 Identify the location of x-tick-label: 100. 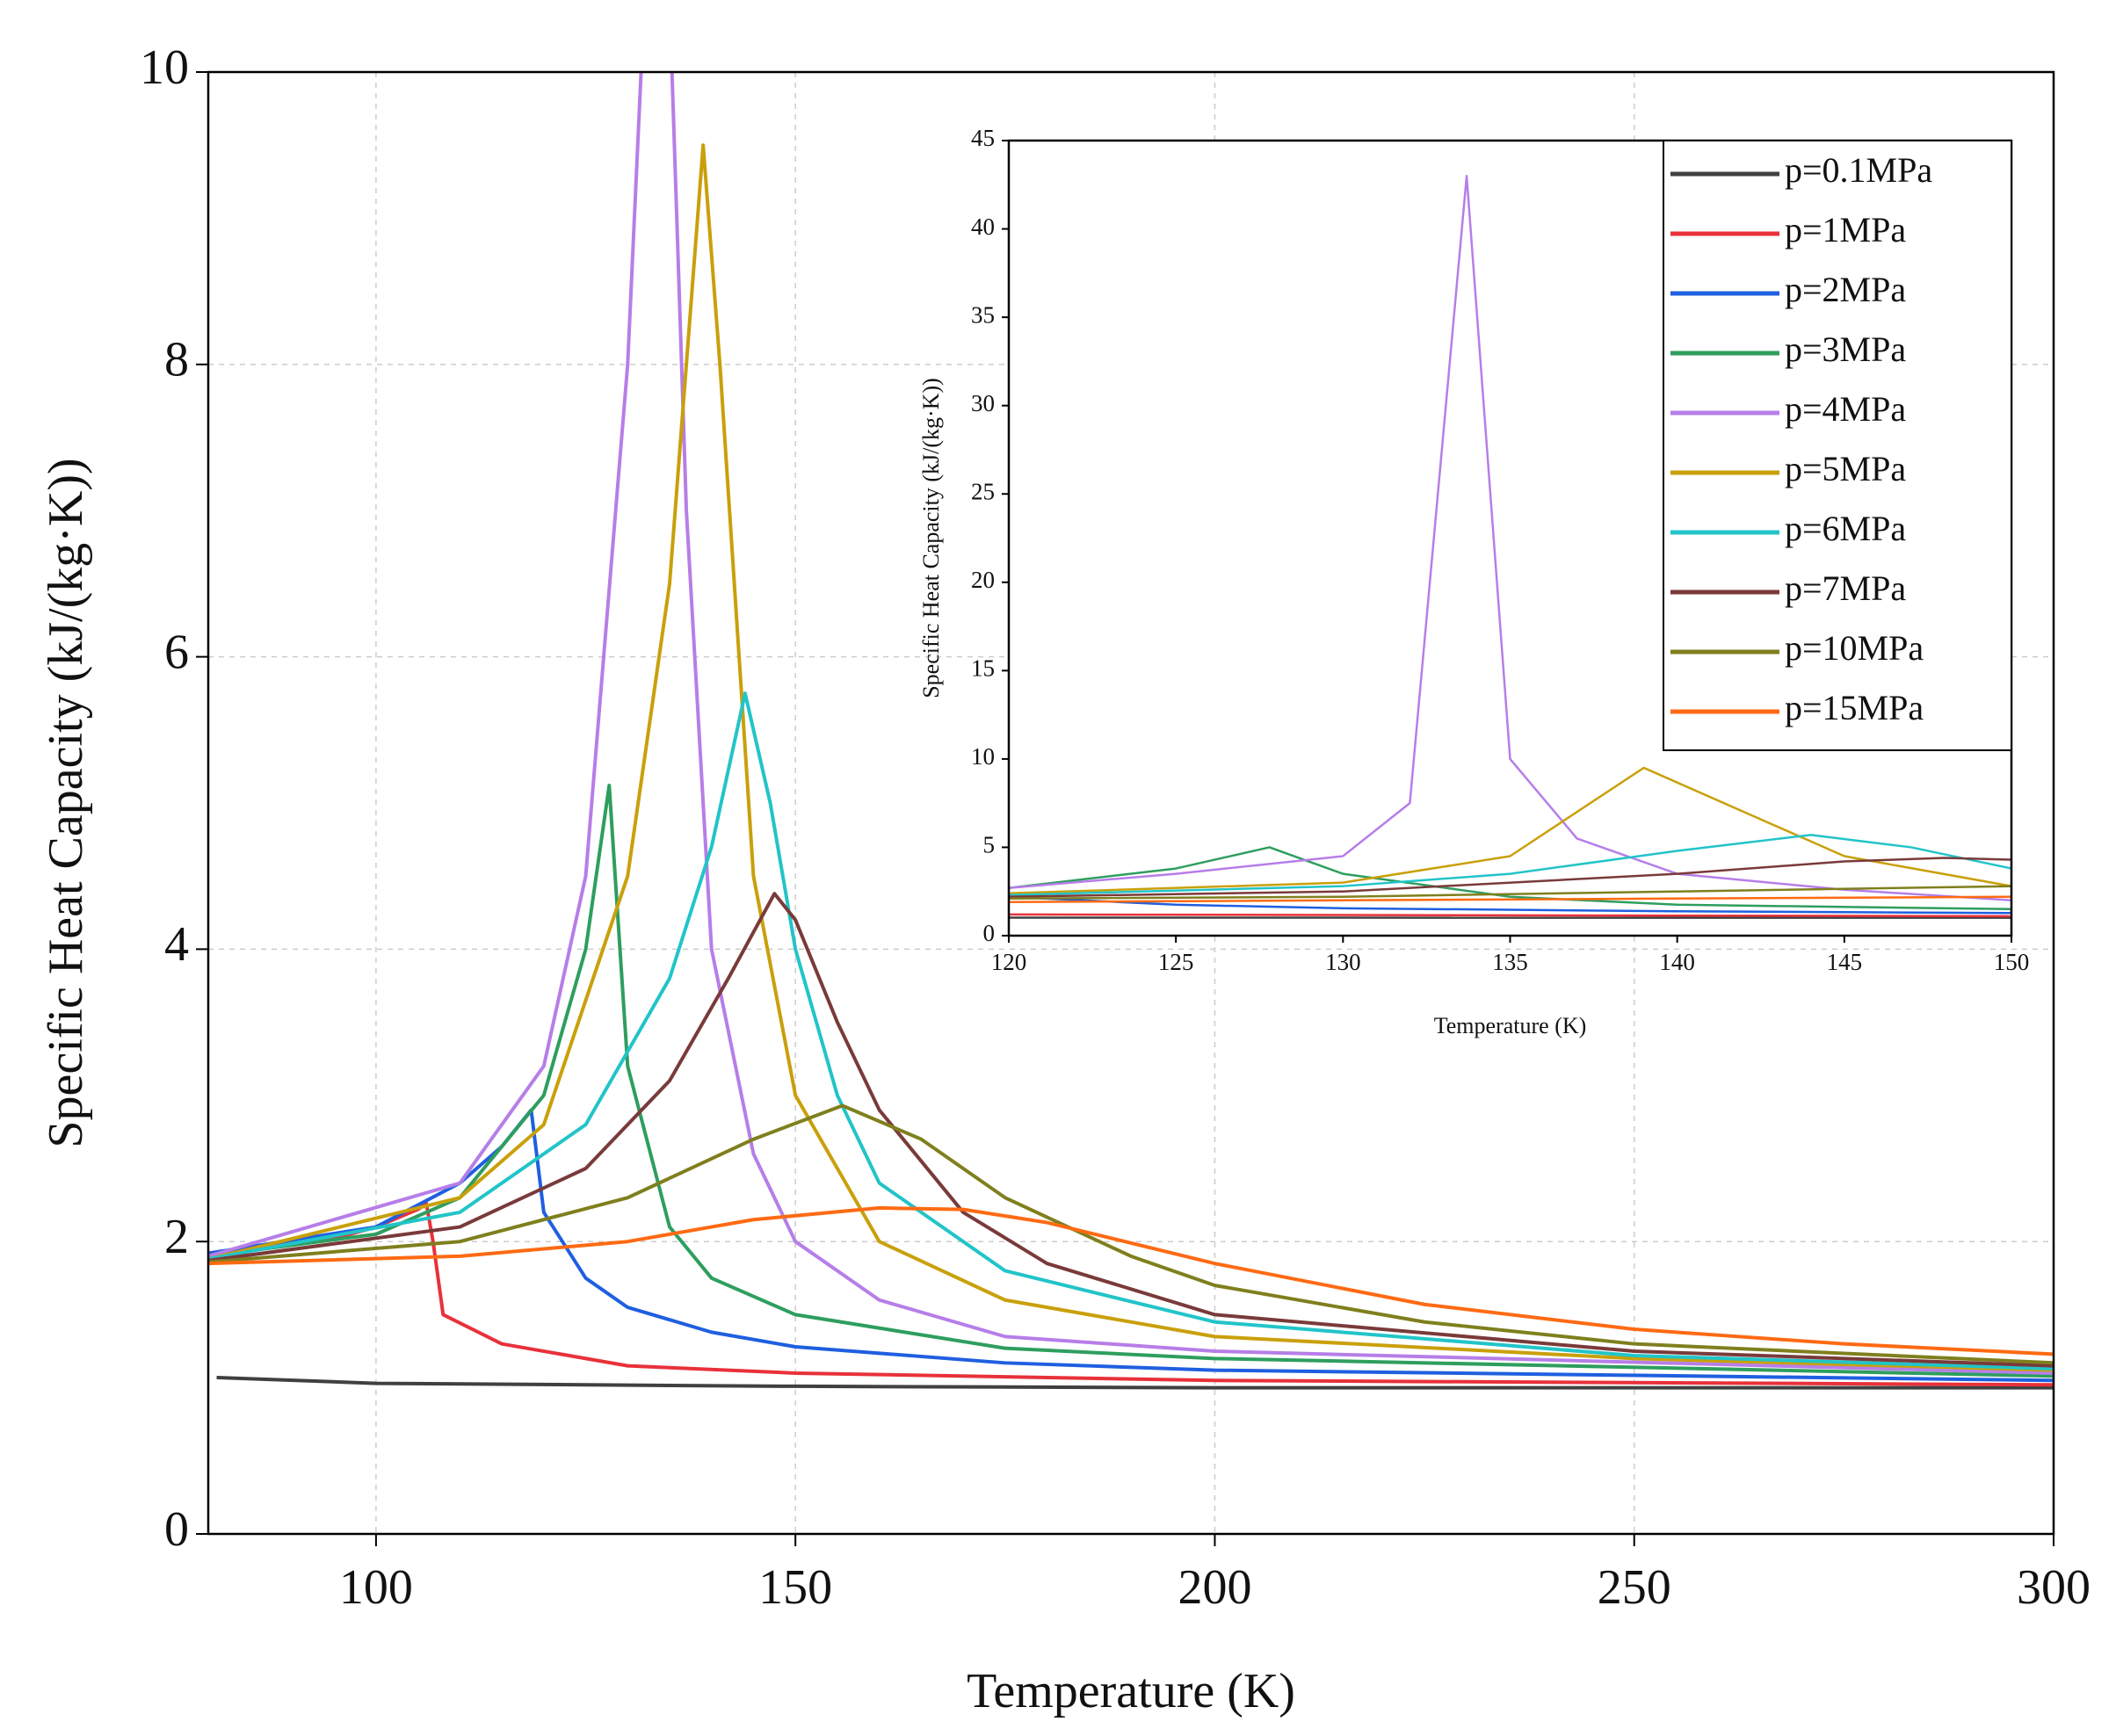
(376, 1587).